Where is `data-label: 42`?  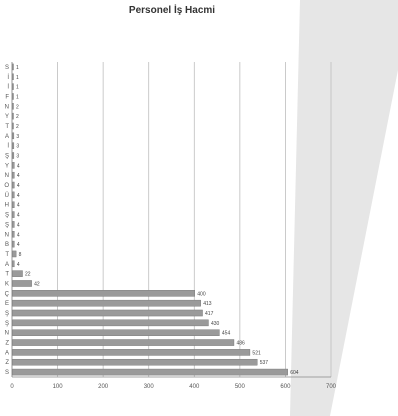 data-label: 42 is located at coordinates (37, 284).